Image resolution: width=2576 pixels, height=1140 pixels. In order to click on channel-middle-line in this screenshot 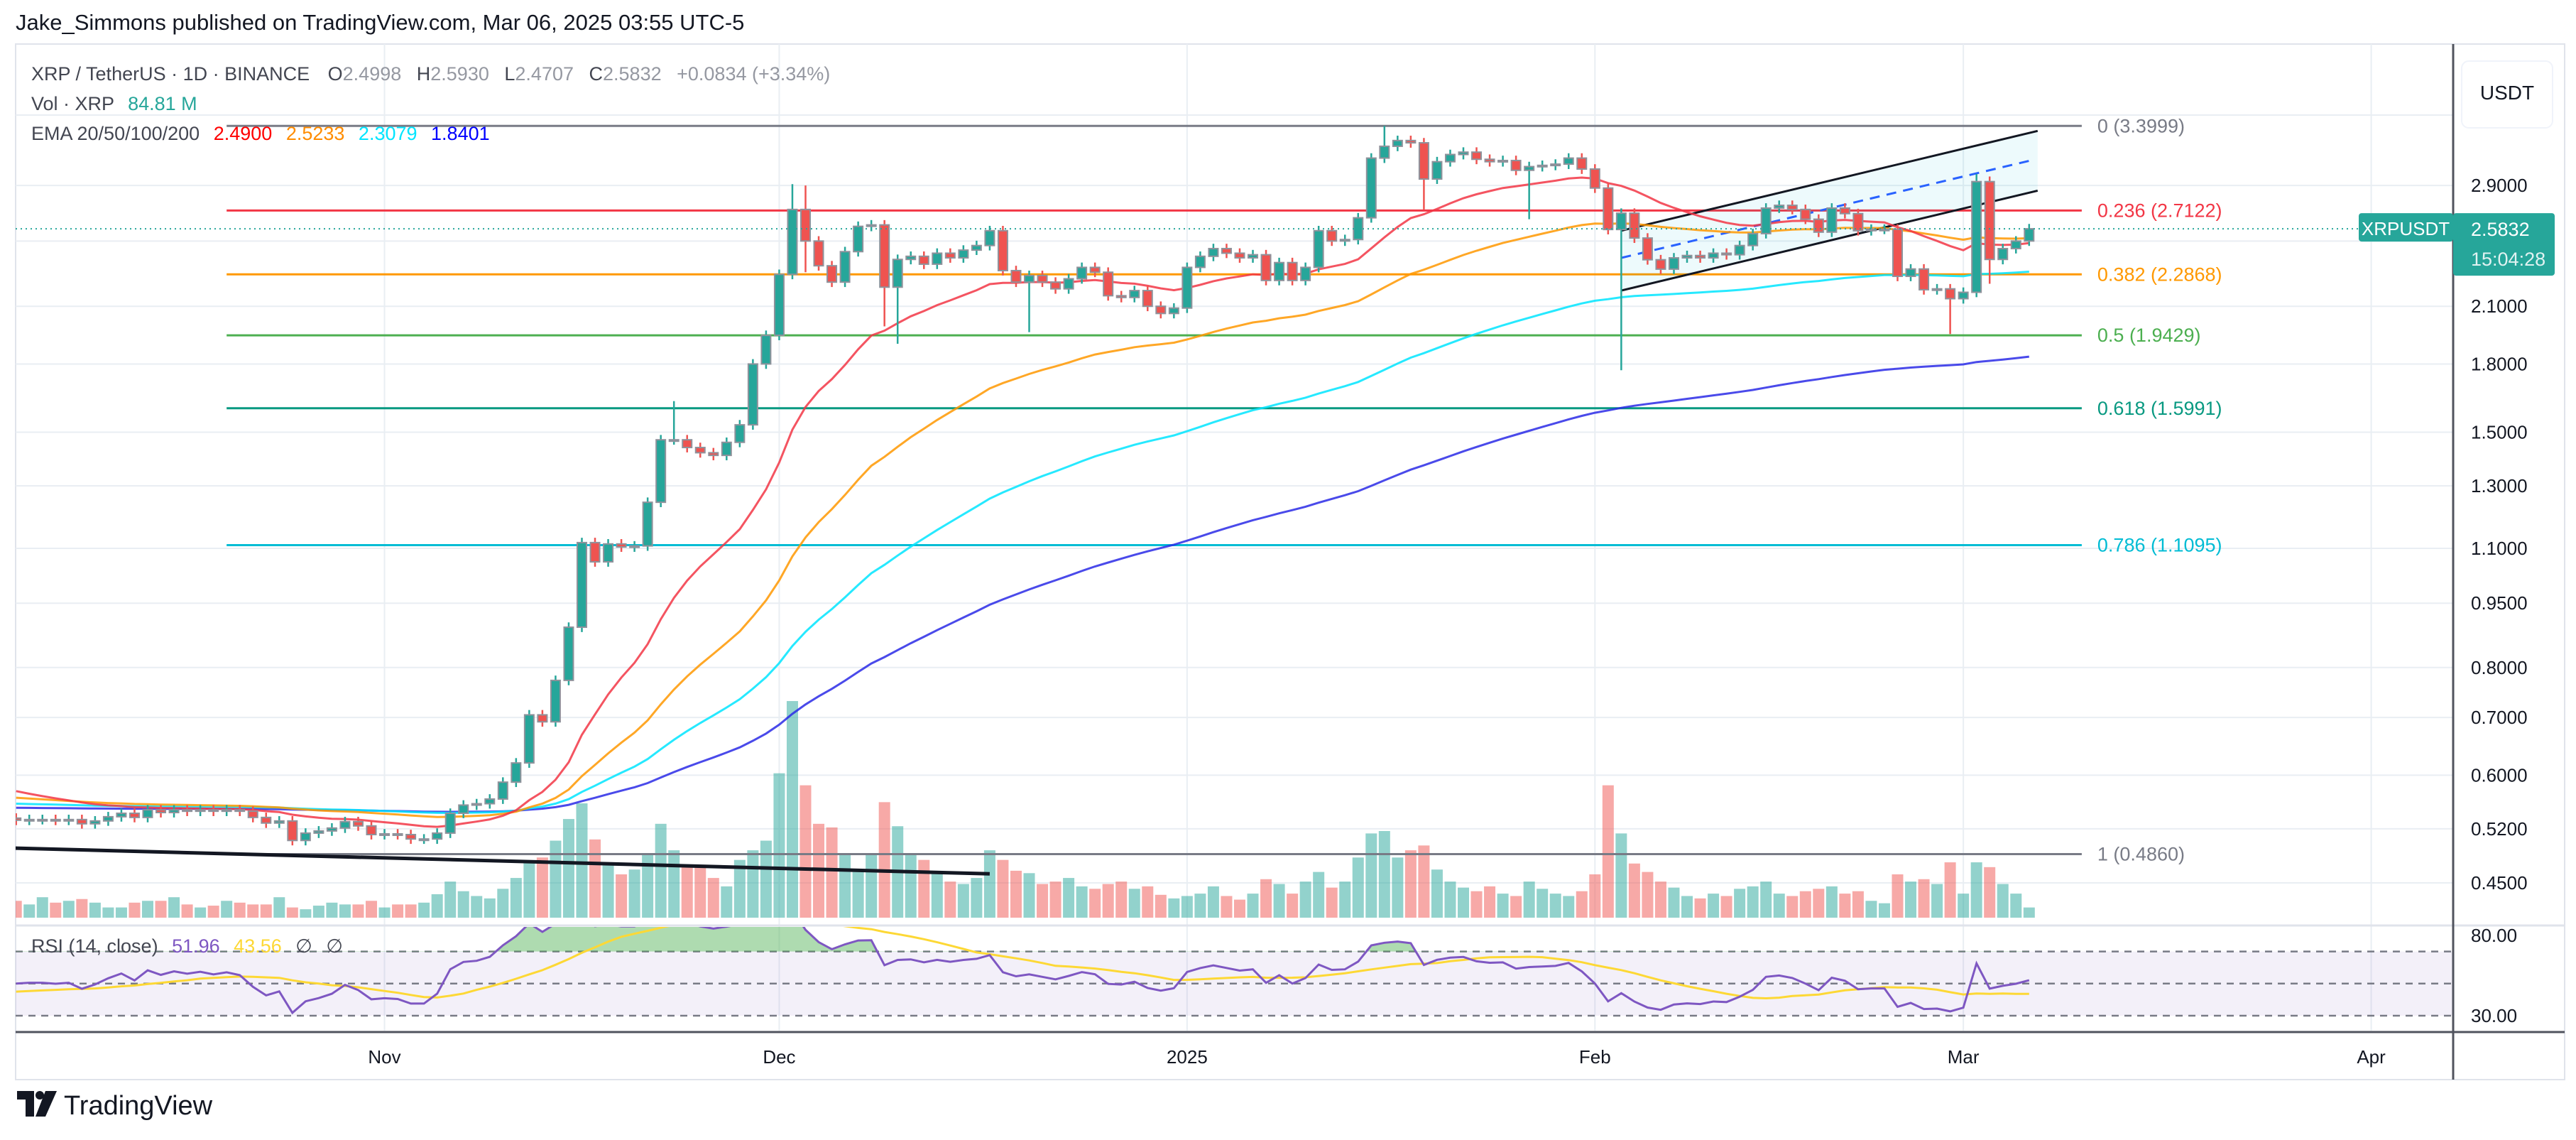, I will do `click(1826, 209)`.